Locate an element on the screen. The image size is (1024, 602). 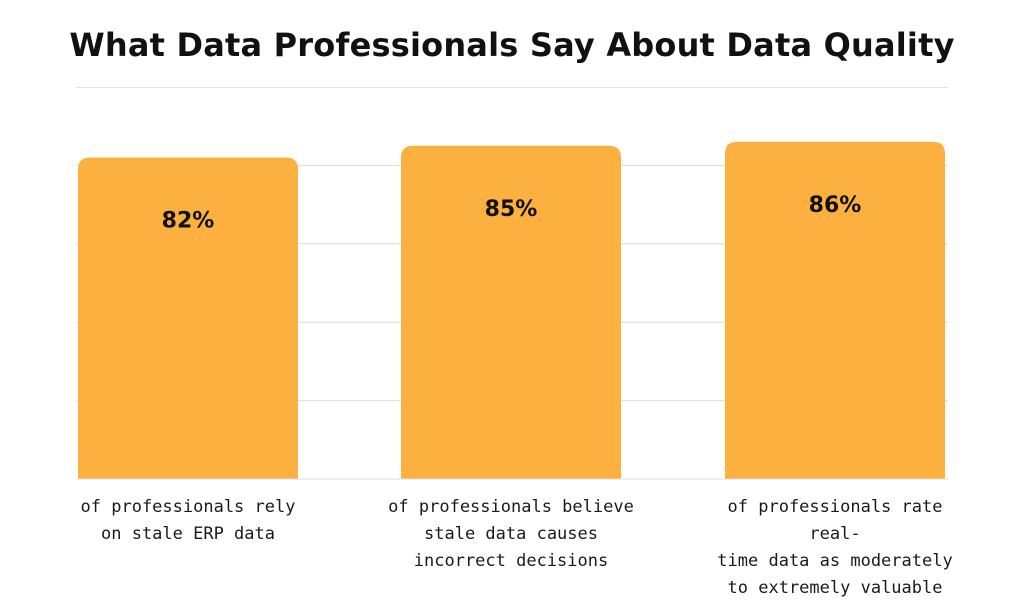
bar-value-label: 82% is located at coordinates (188, 221).